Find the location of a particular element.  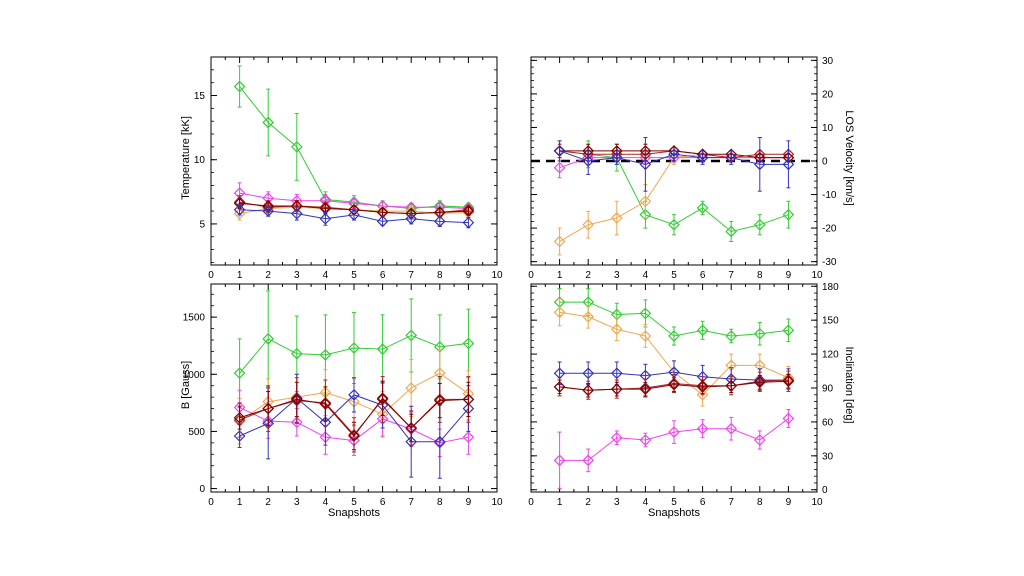

y-tick-label: -30 is located at coordinates (829, 262).